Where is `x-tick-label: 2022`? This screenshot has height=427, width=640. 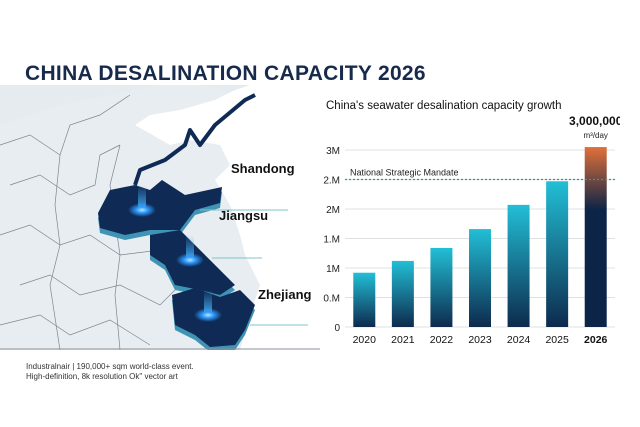 x-tick-label: 2022 is located at coordinates (442, 340).